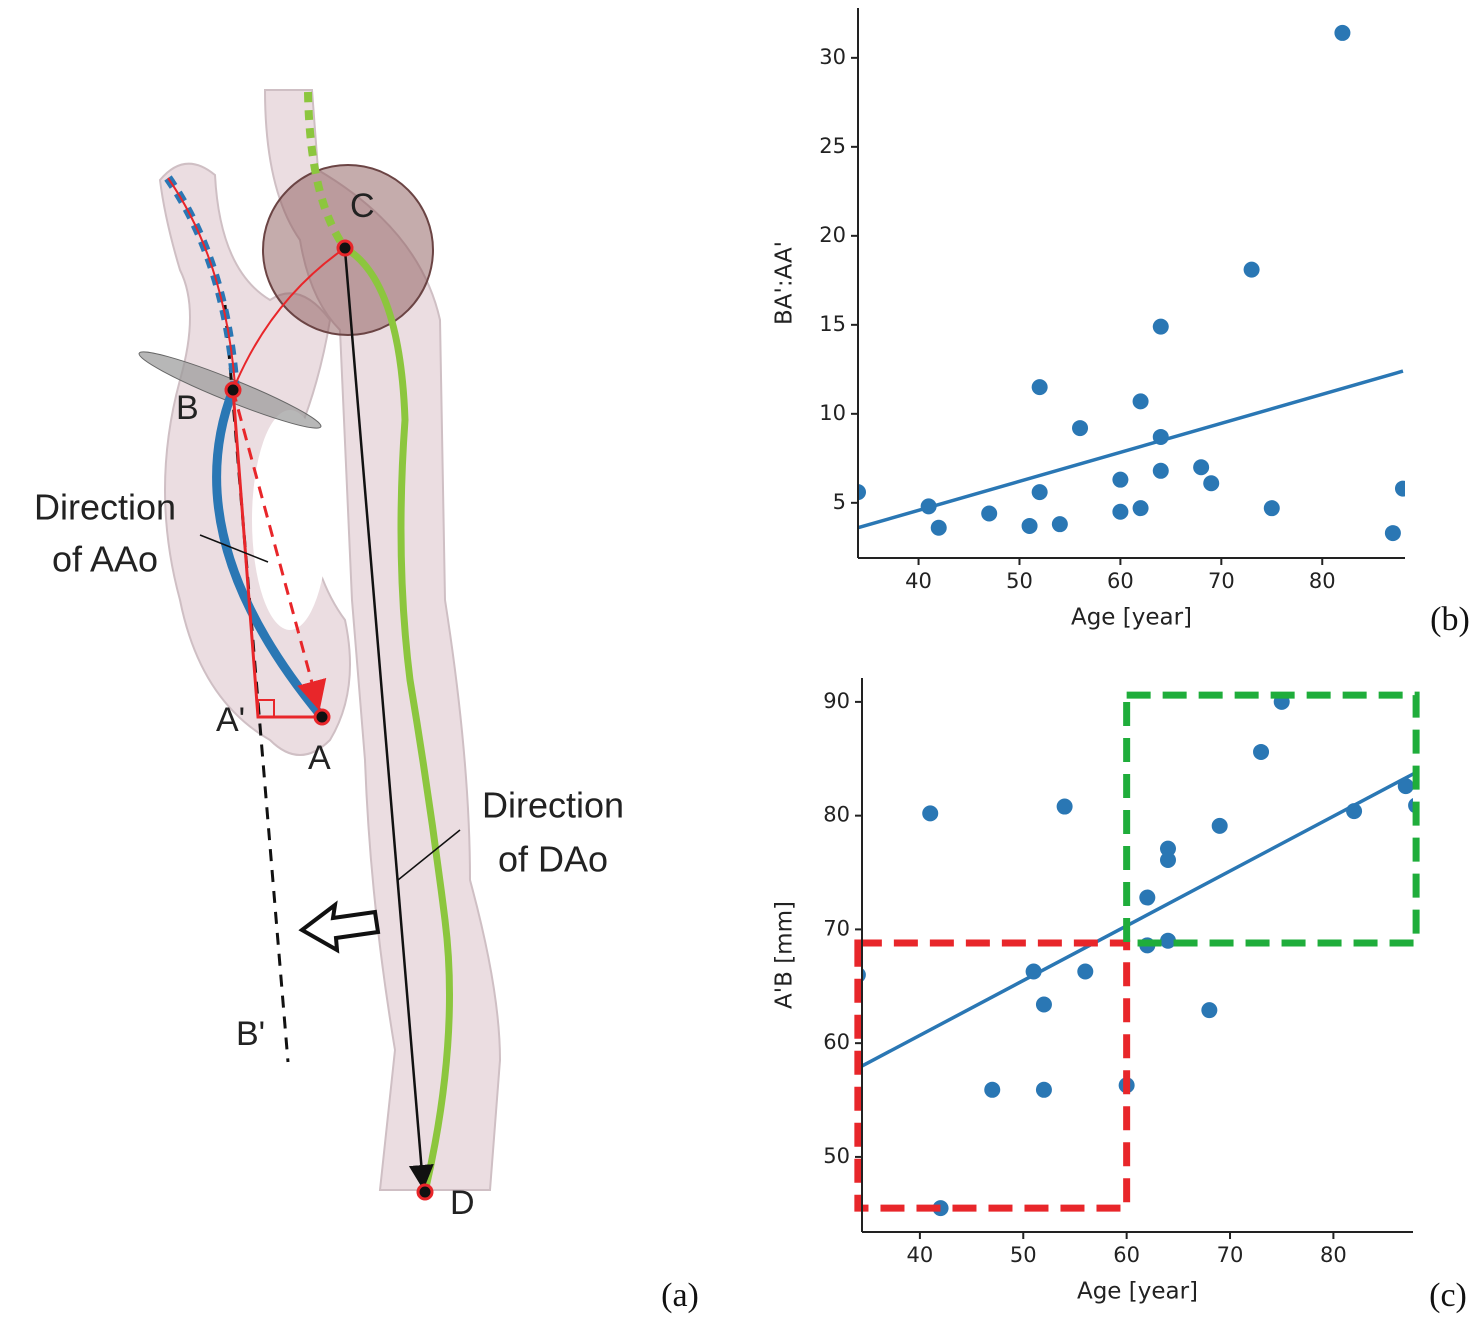 The height and width of the screenshot is (1330, 1484). I want to click on point-label: A', so click(230, 720).